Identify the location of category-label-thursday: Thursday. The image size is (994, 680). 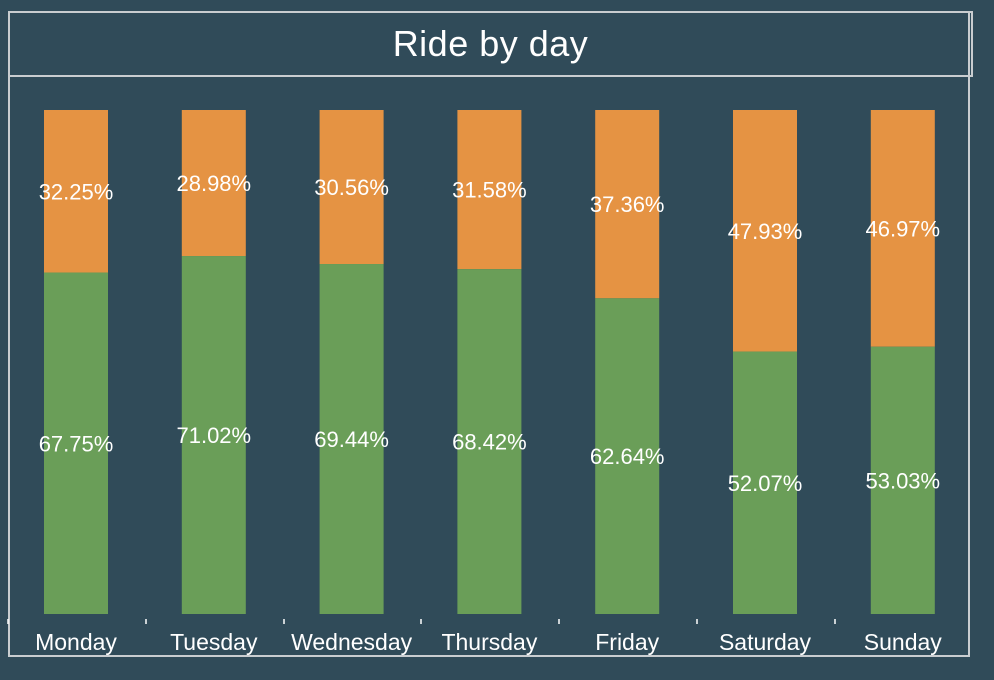
(489, 642).